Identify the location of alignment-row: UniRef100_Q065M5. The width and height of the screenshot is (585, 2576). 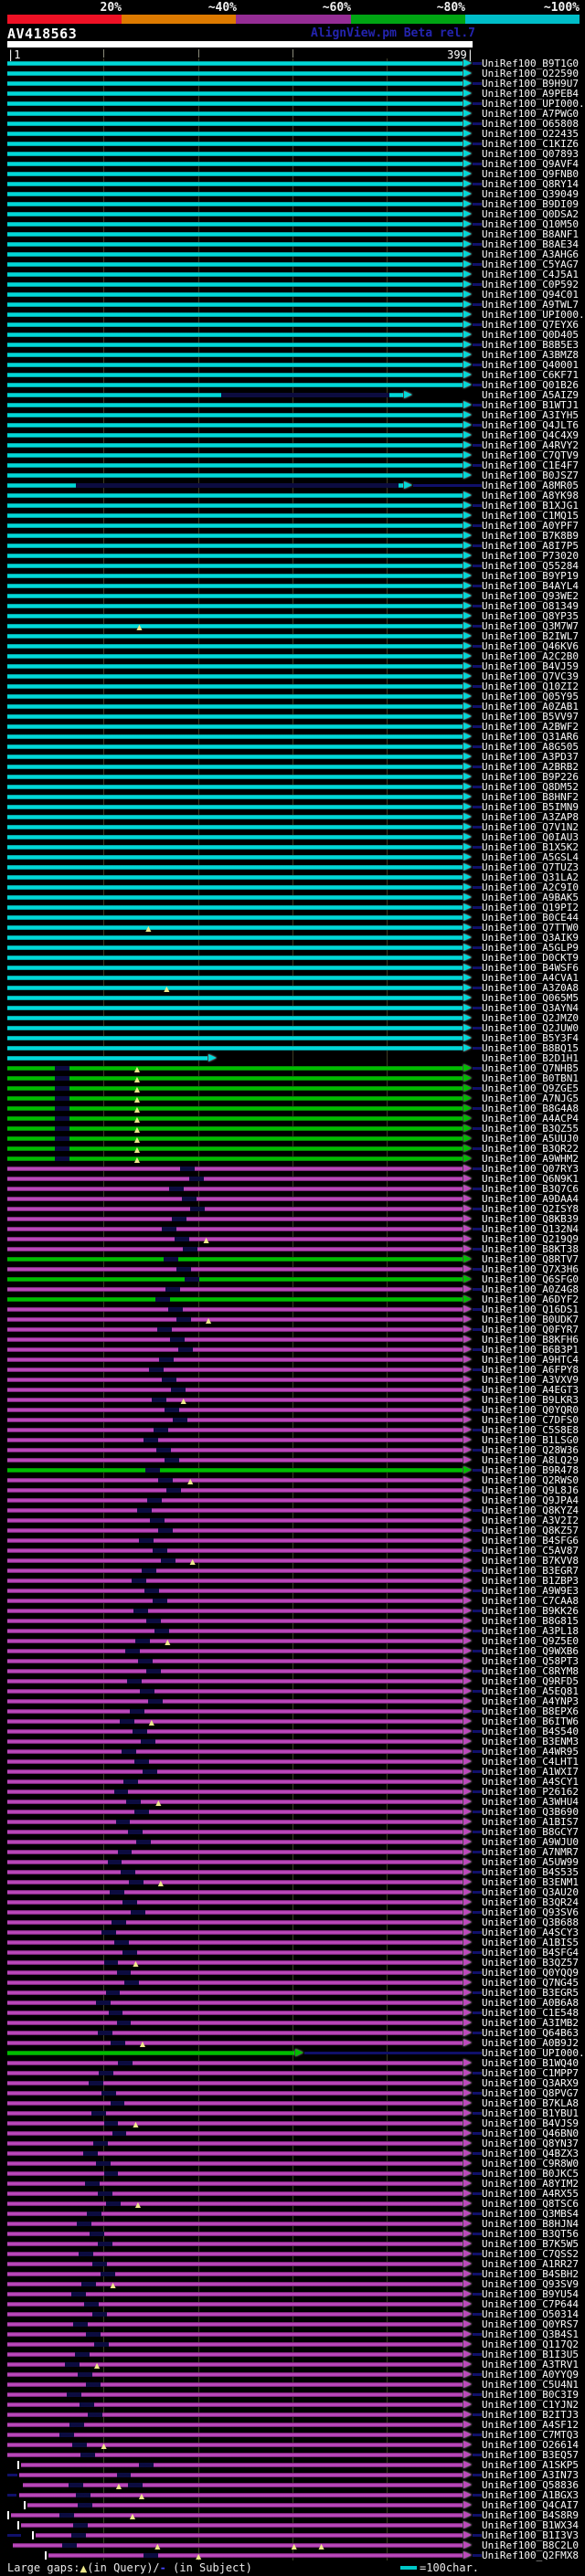
(293, 998).